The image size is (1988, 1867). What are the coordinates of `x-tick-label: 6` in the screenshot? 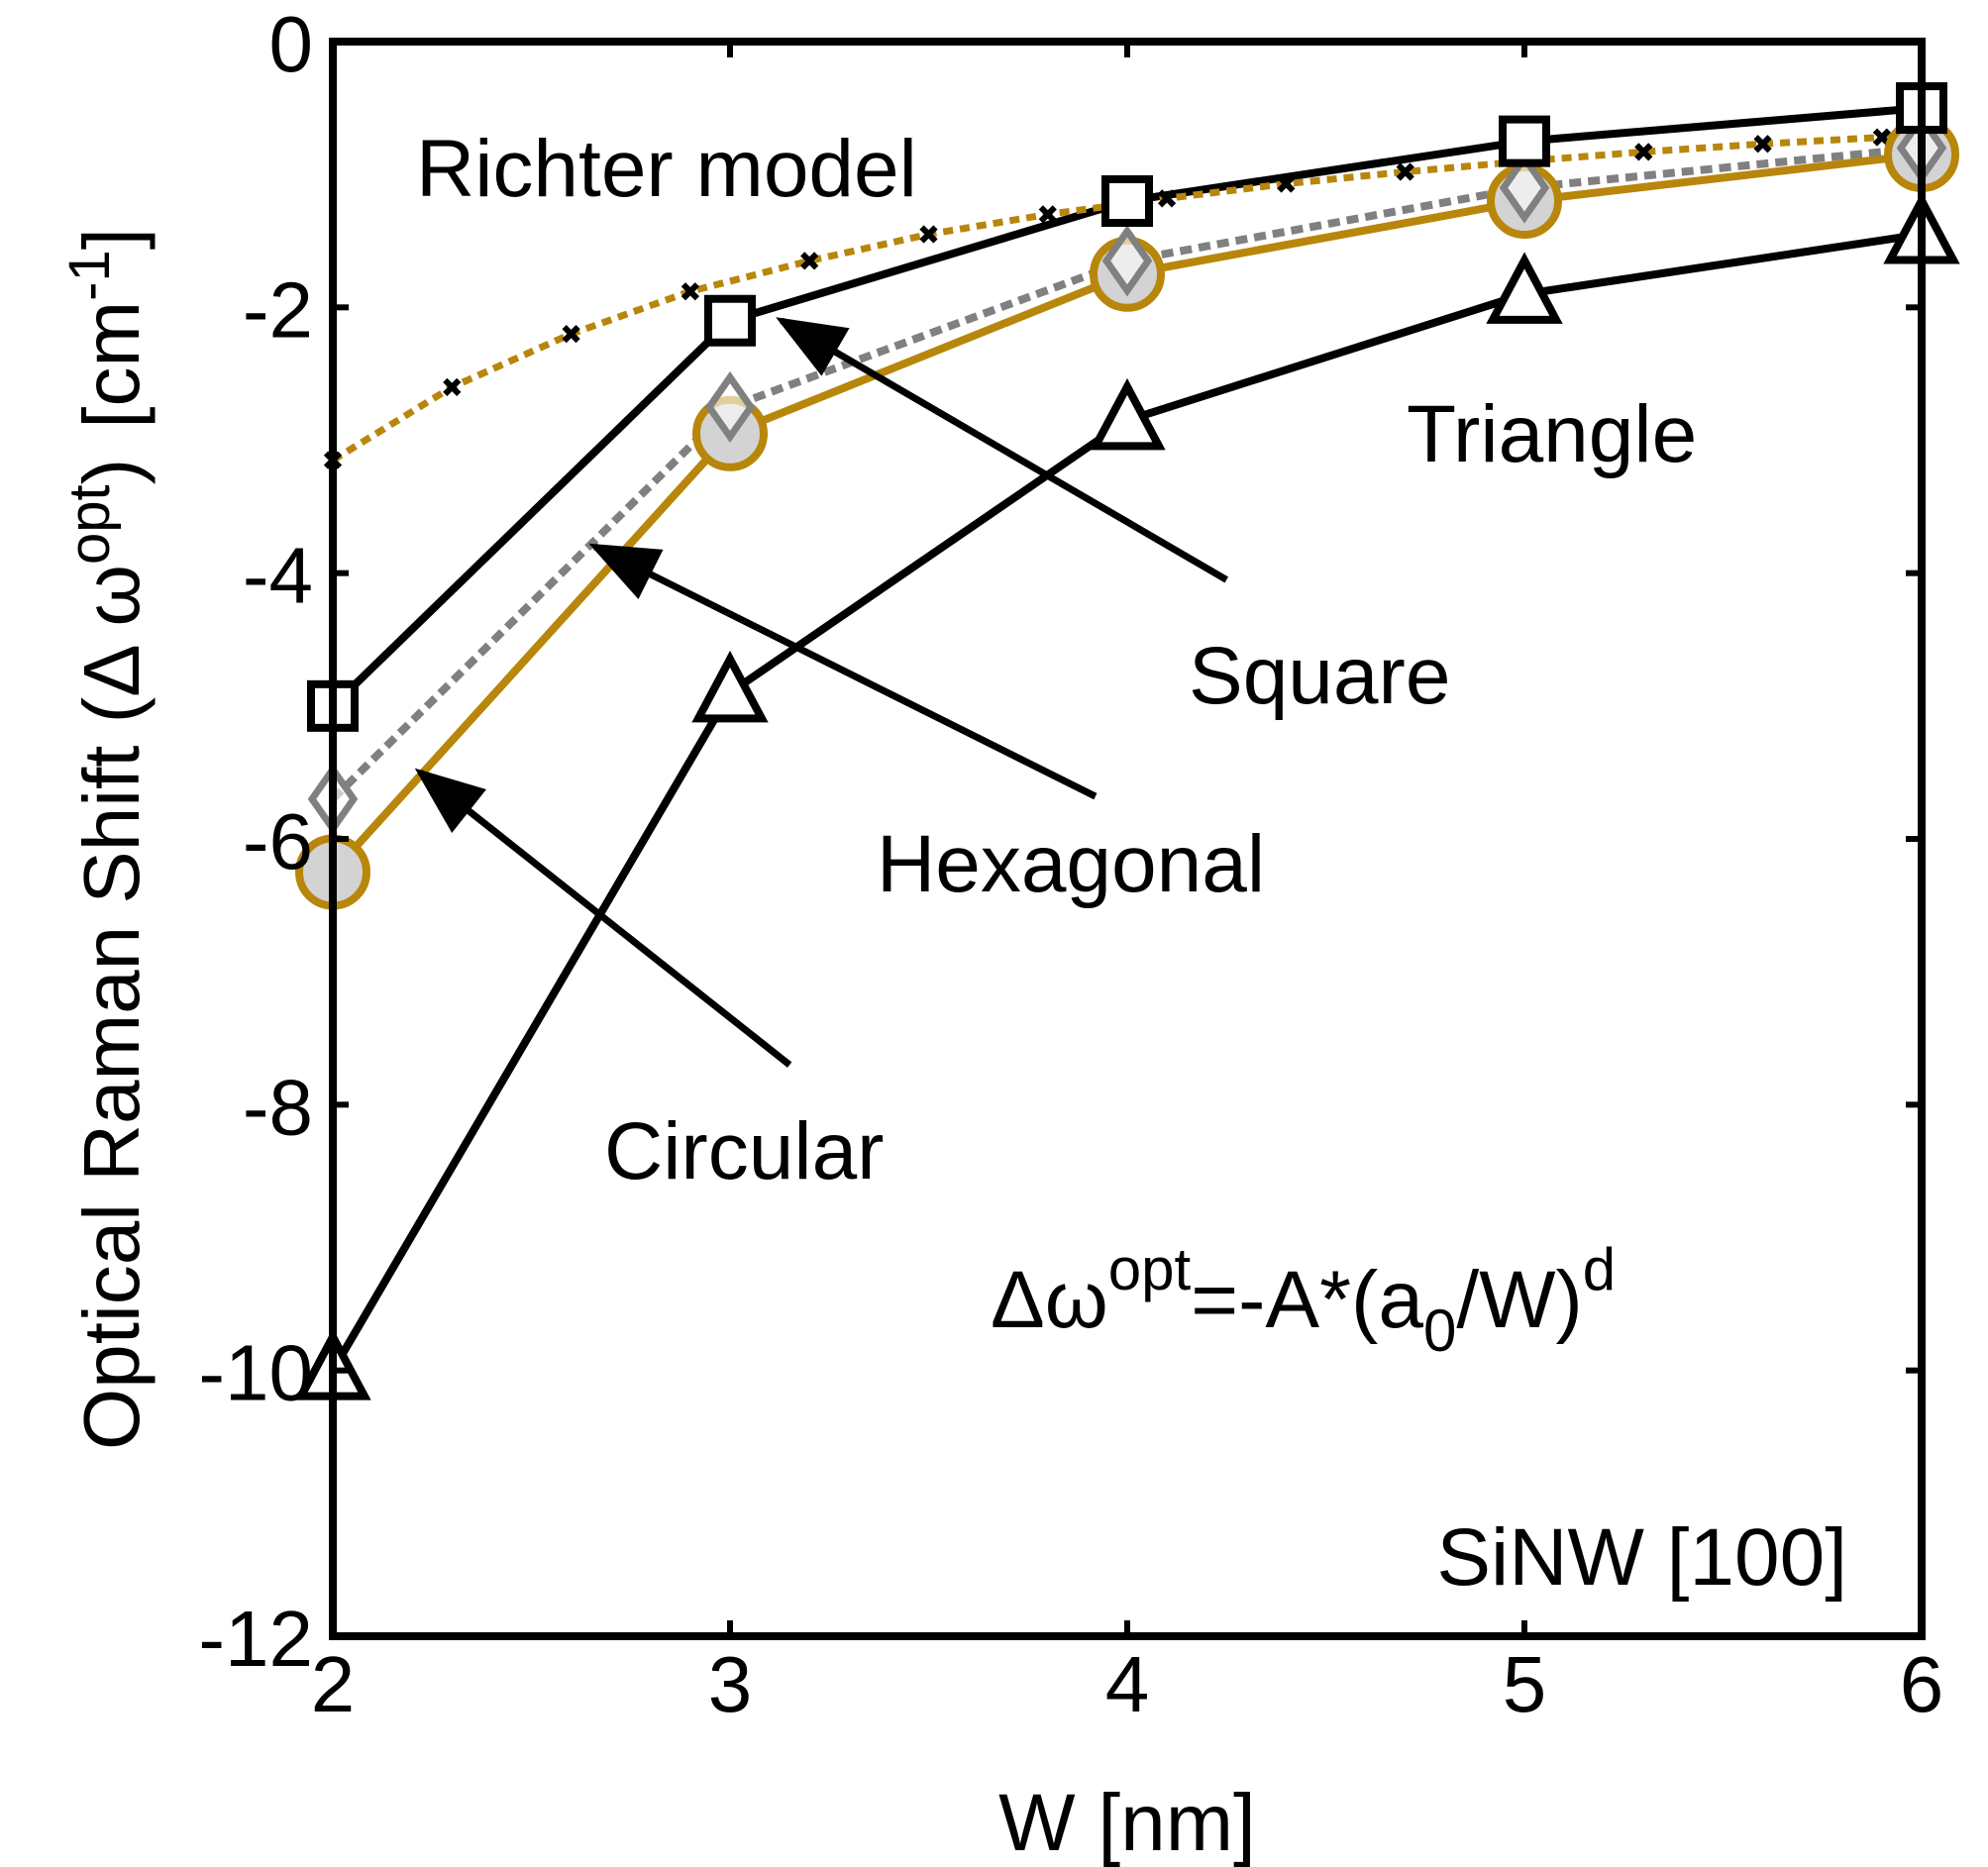 It's located at (1922, 1684).